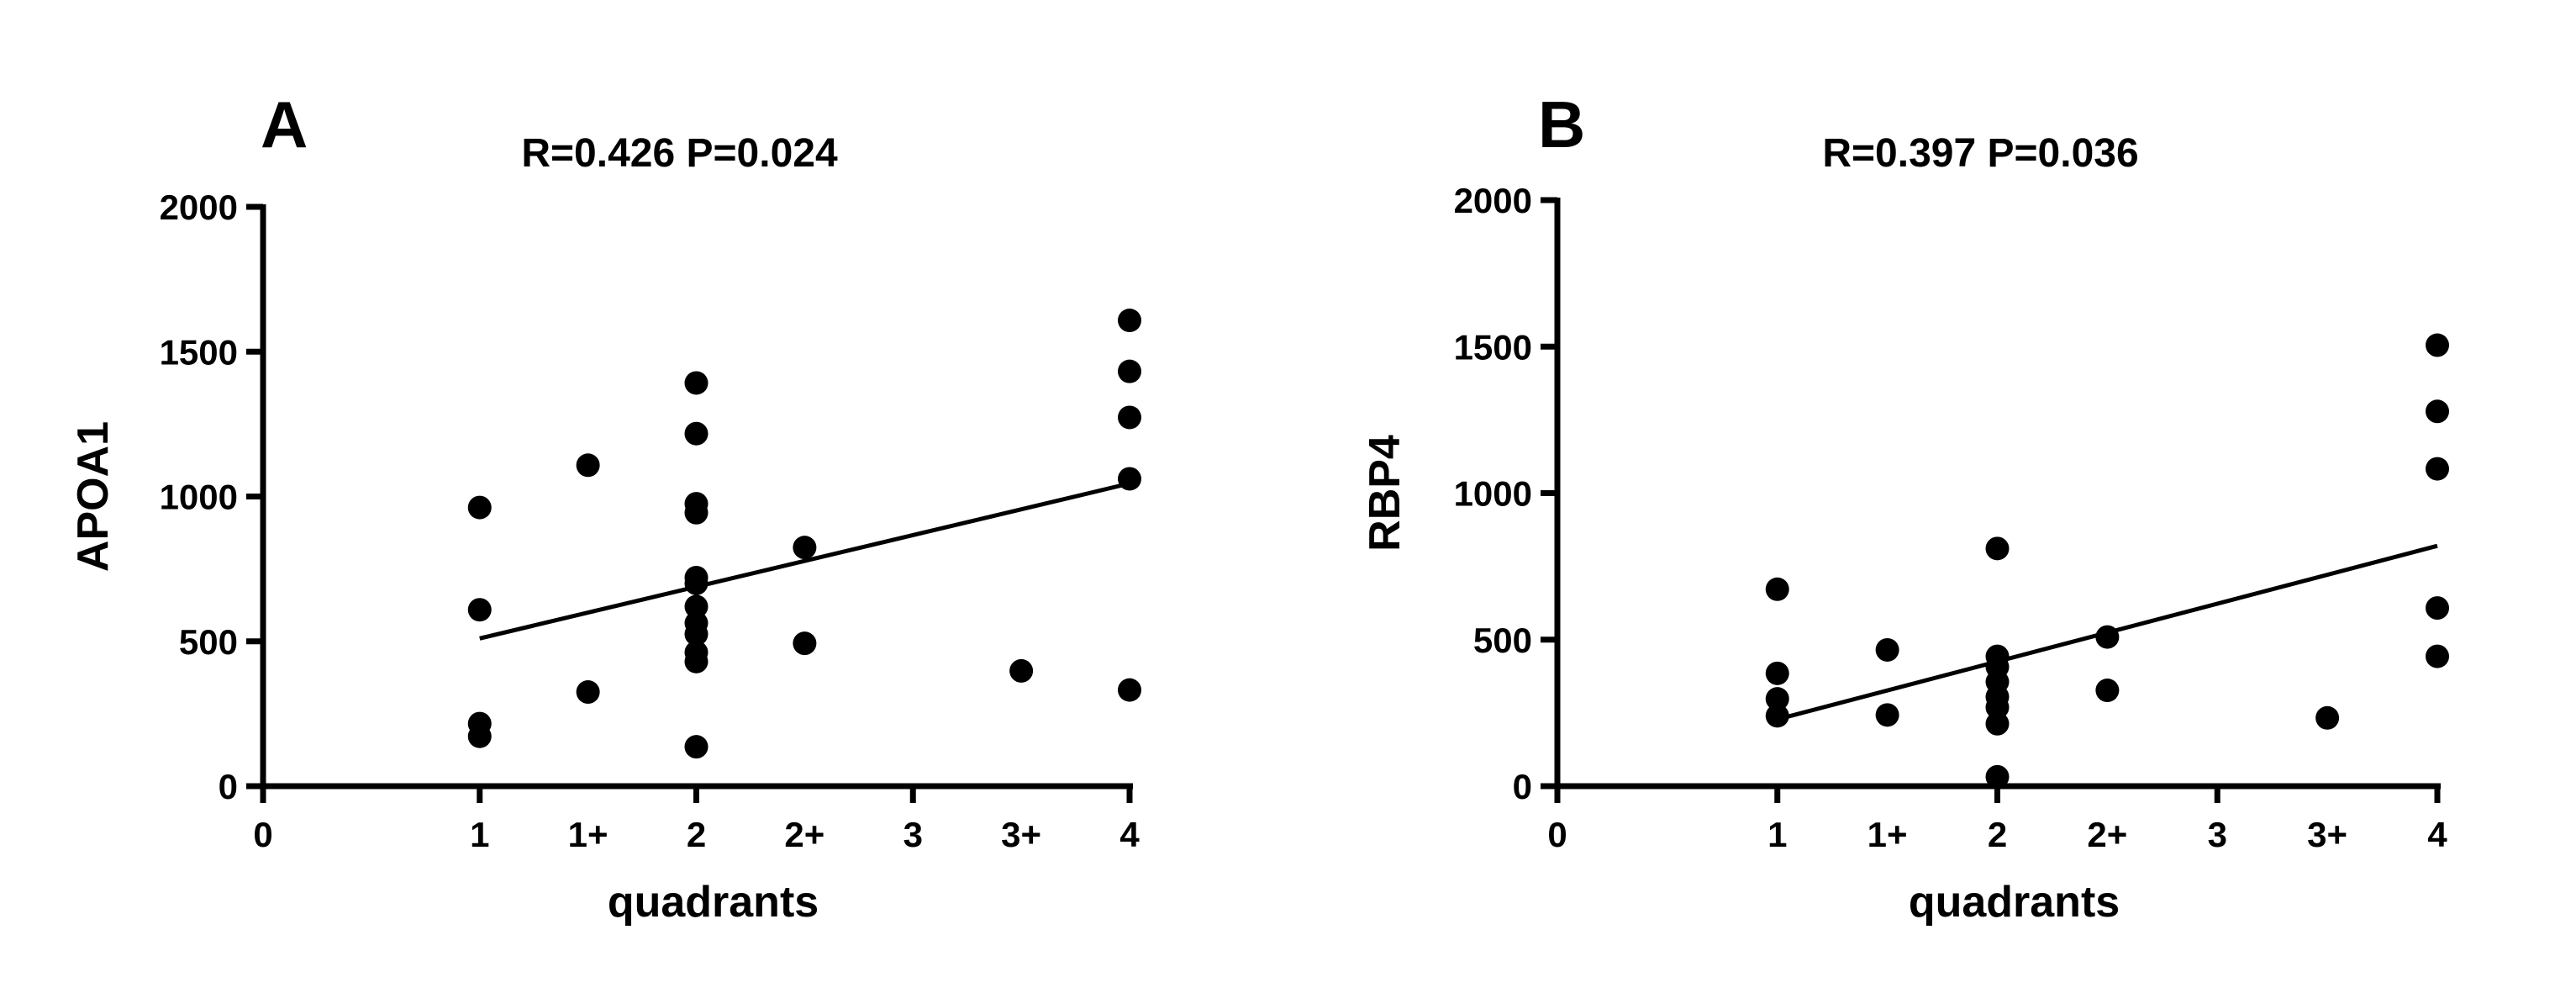 The image size is (2576, 993). I want to click on panel-label: A, so click(284, 124).